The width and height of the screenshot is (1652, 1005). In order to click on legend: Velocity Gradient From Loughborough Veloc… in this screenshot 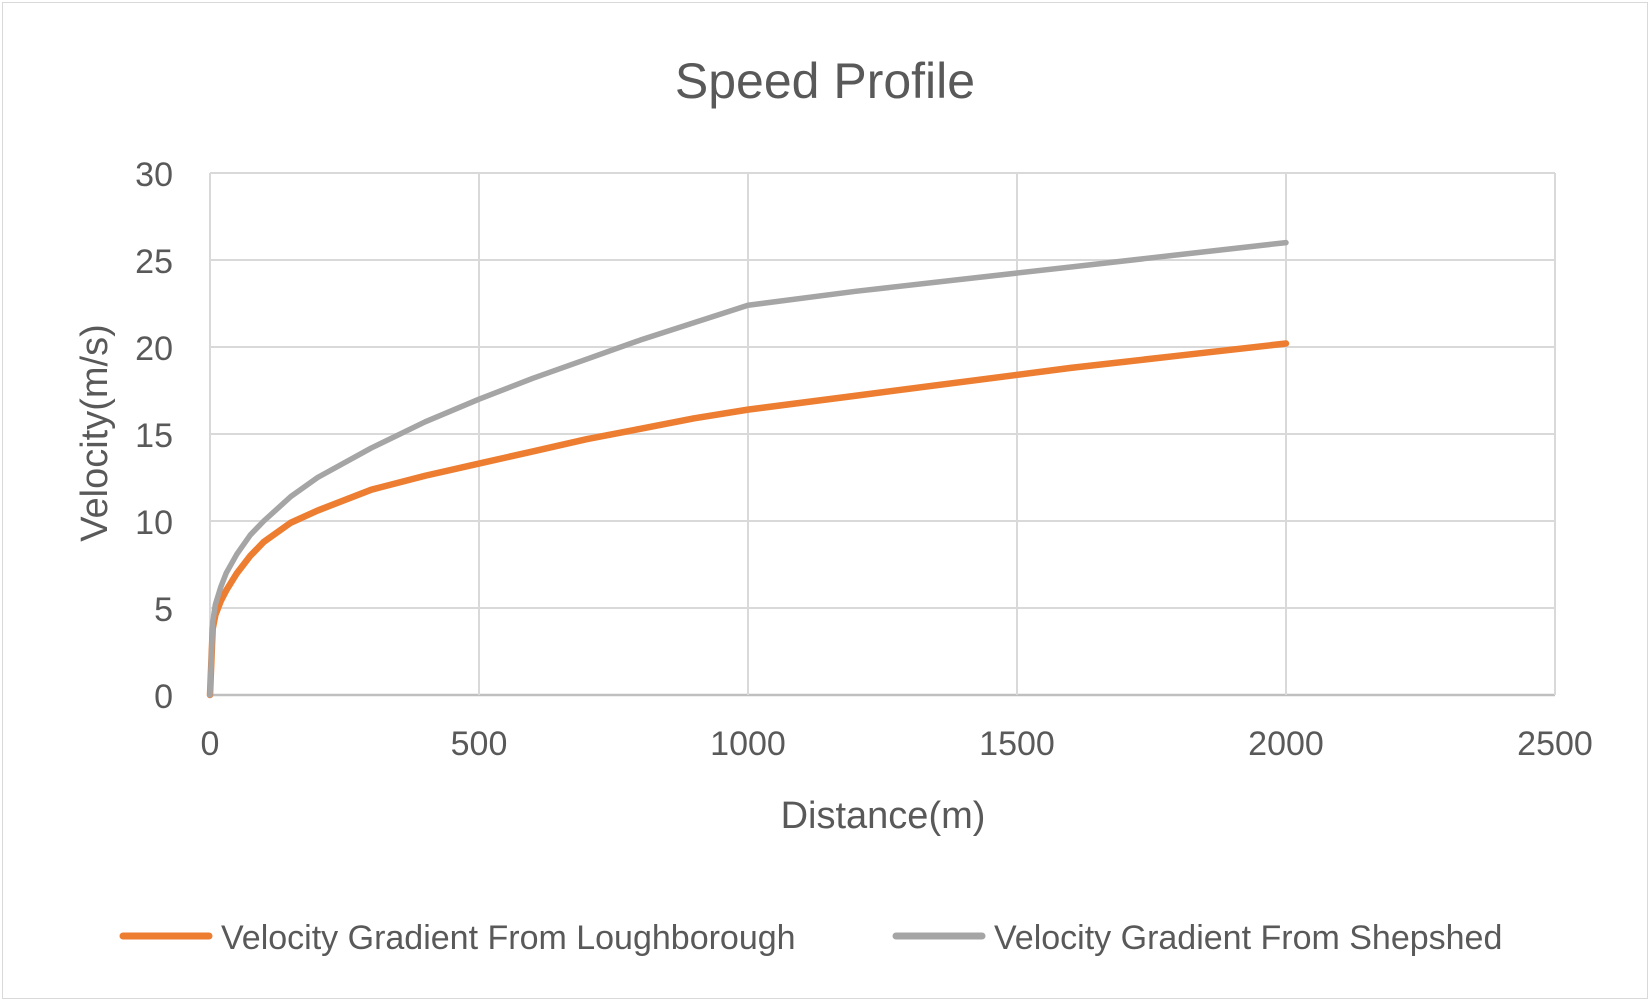, I will do `click(810, 938)`.